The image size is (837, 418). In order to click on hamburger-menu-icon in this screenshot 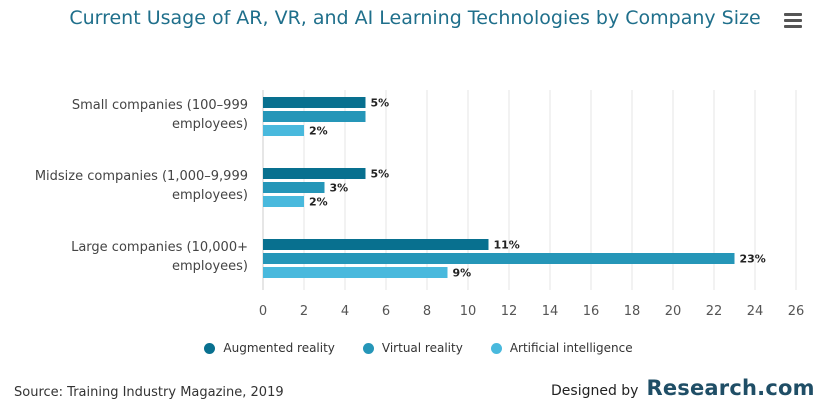, I will do `click(793, 21)`.